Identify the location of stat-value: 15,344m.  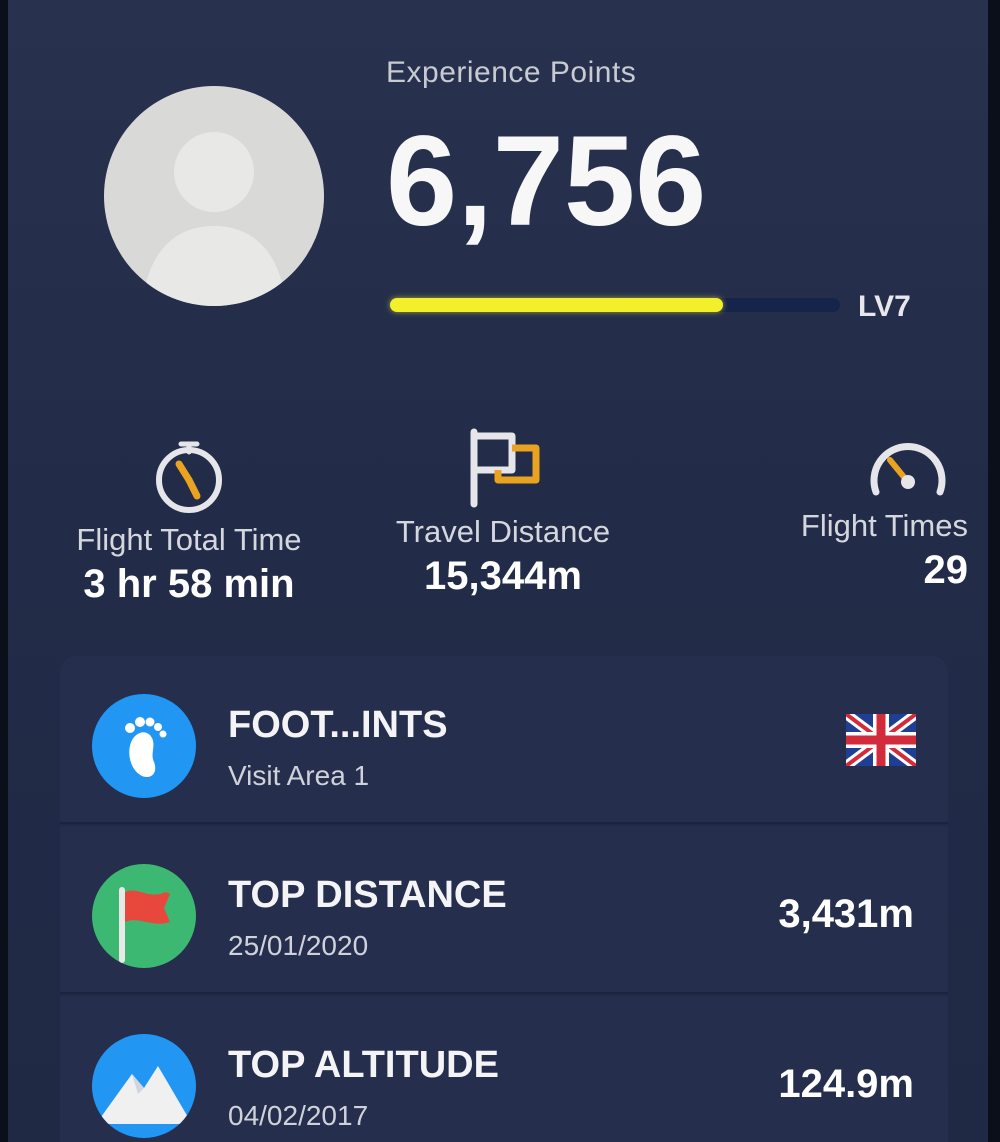
(503, 576).